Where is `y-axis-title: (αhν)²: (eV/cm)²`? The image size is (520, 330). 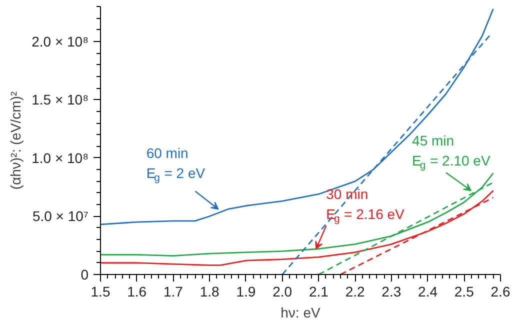 y-axis-title: (αhν)²: (eV/cm)² is located at coordinates (16, 140).